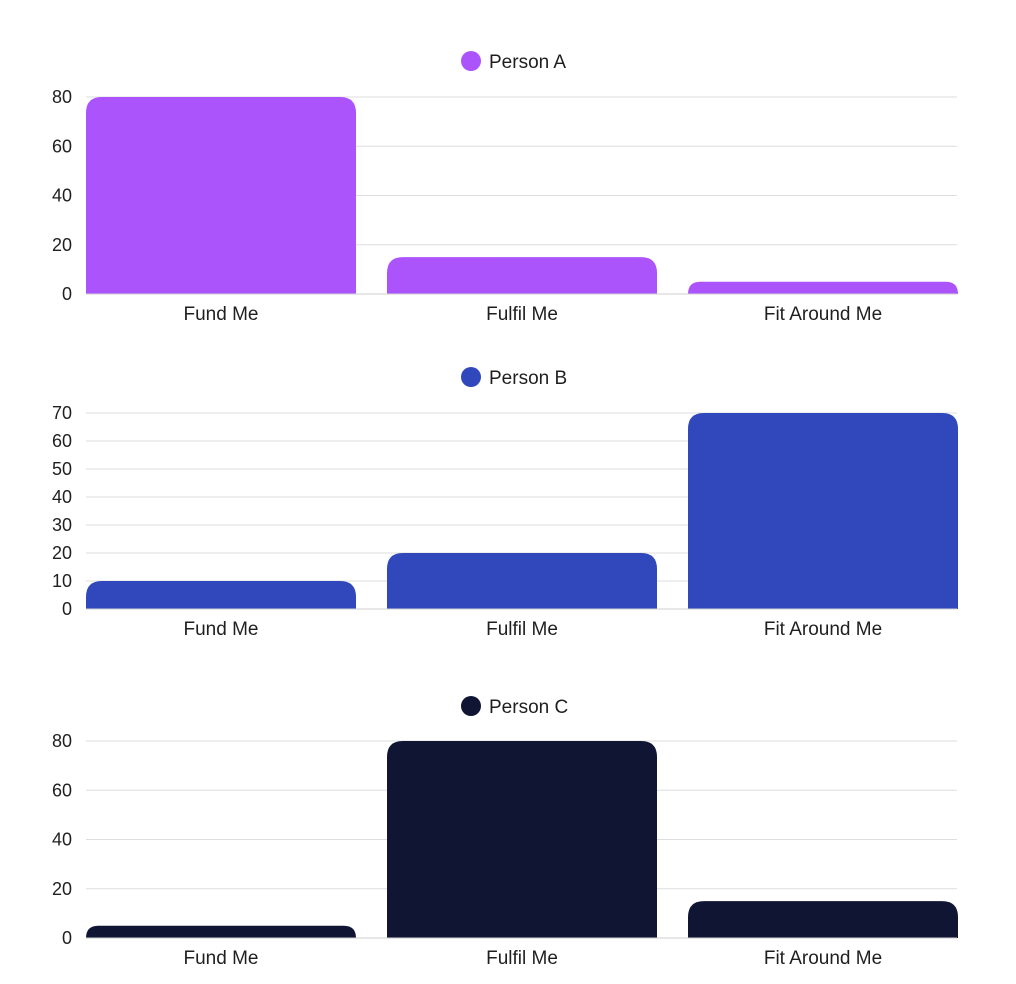  What do you see at coordinates (528, 378) in the screenshot?
I see `legend-label: Person B` at bounding box center [528, 378].